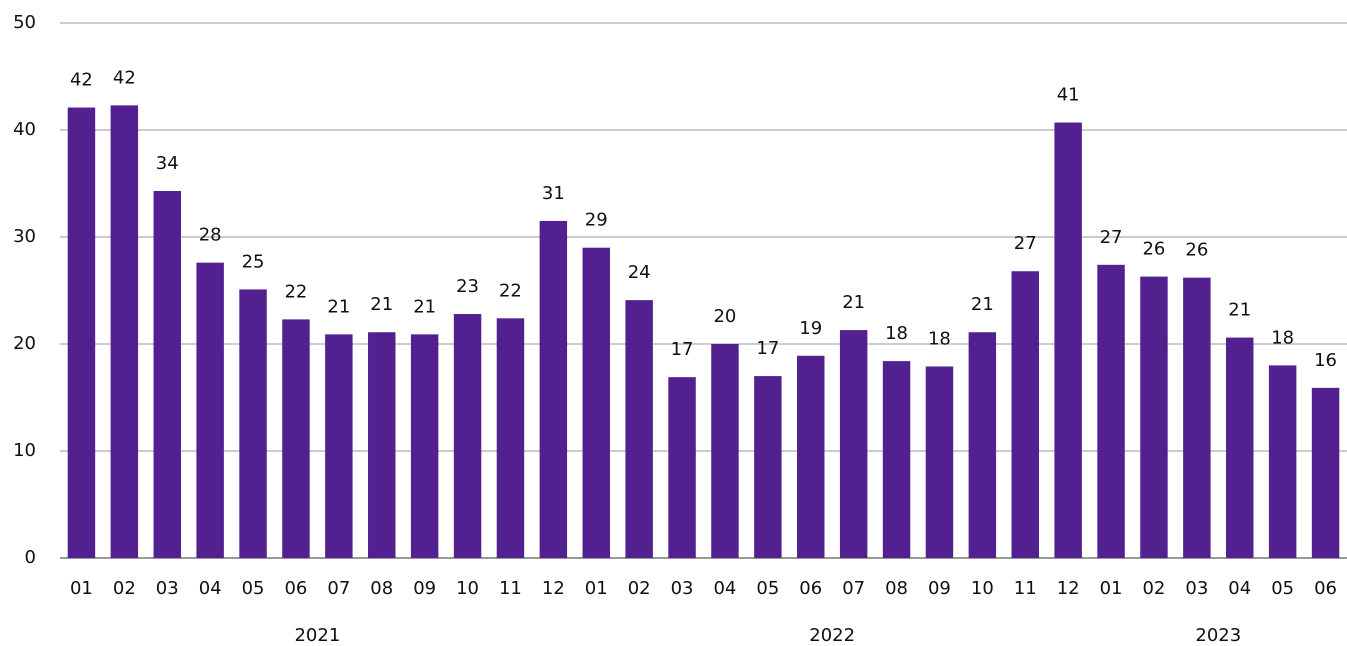 The width and height of the screenshot is (1347, 646). Describe the element at coordinates (167, 163) in the screenshot. I see `data-label: 34` at that location.